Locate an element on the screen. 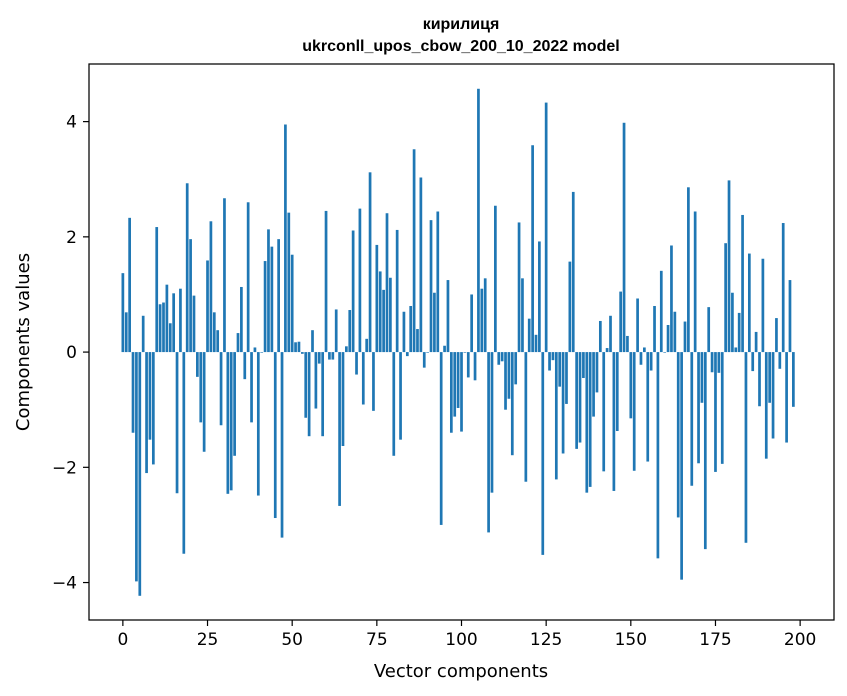  x-axis-ticks: 0 25 50 75 100 125 150 175 200 is located at coordinates (466, 635).